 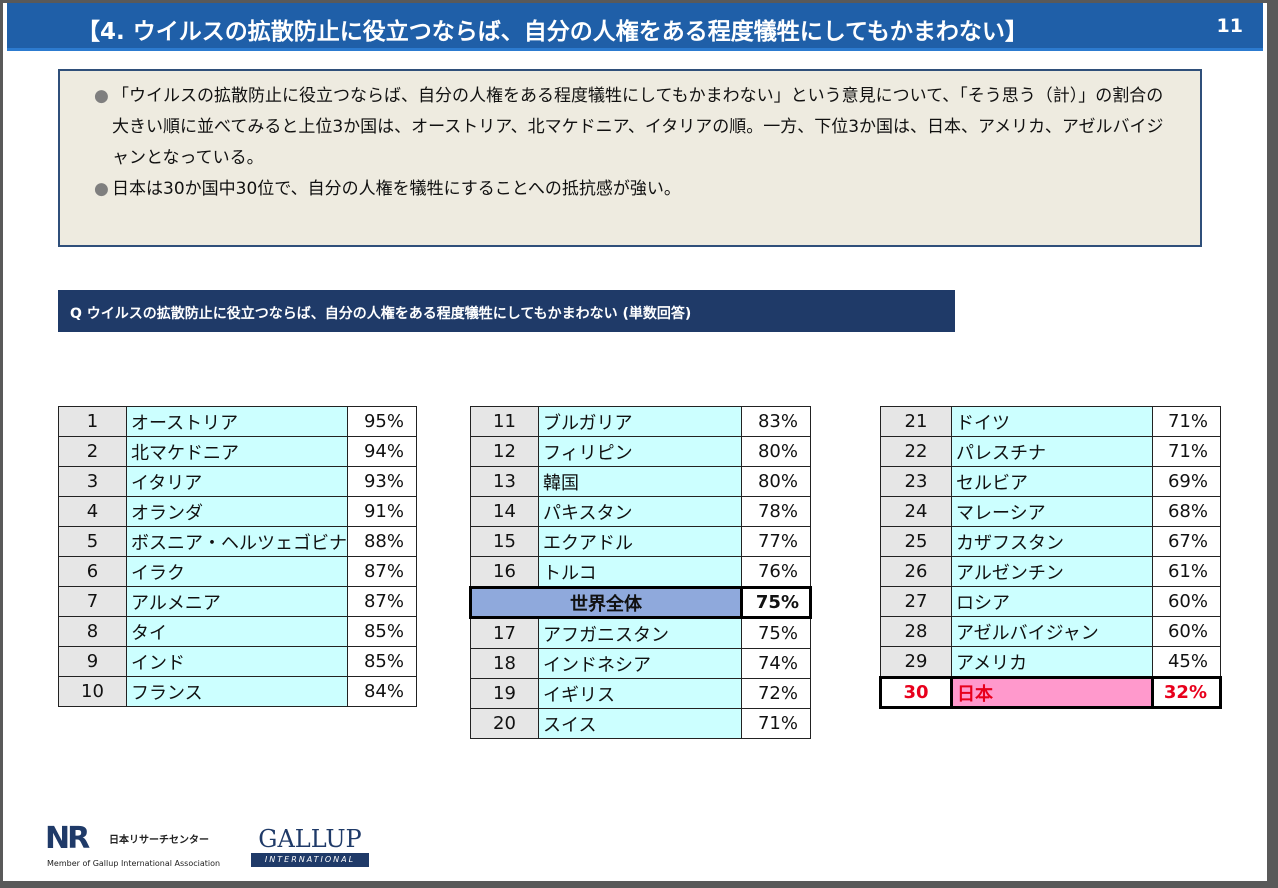 I want to click on rank-number: 10, so click(x=92, y=691).